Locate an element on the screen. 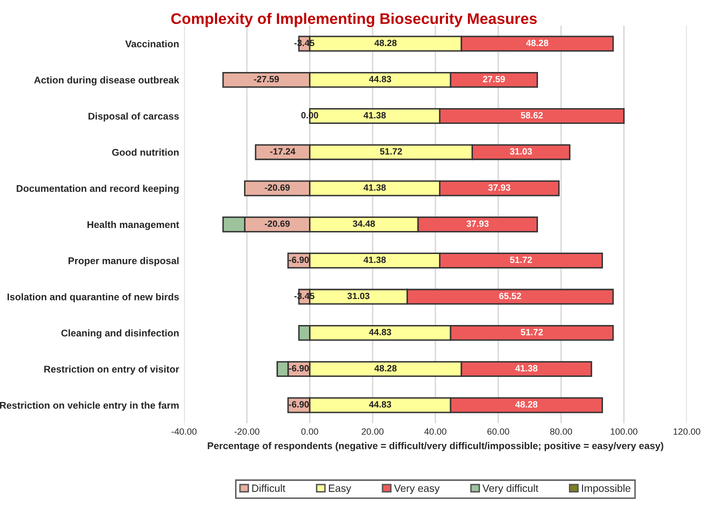 This screenshot has height=513, width=708. x-tick-label: 60.00 is located at coordinates (498, 431).